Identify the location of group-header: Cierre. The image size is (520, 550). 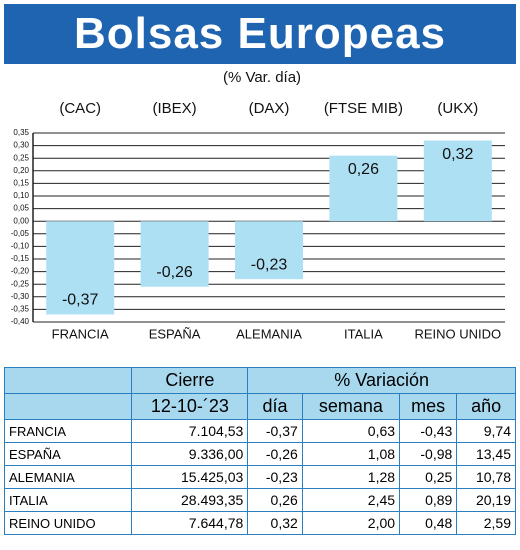
(190, 380).